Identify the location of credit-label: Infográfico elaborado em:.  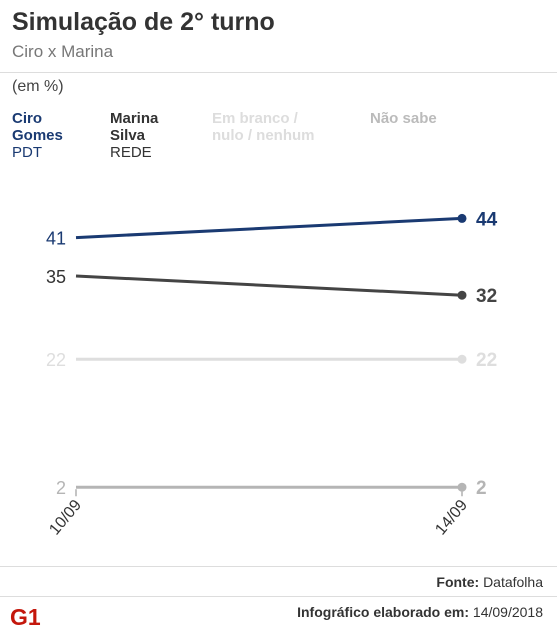
(383, 612).